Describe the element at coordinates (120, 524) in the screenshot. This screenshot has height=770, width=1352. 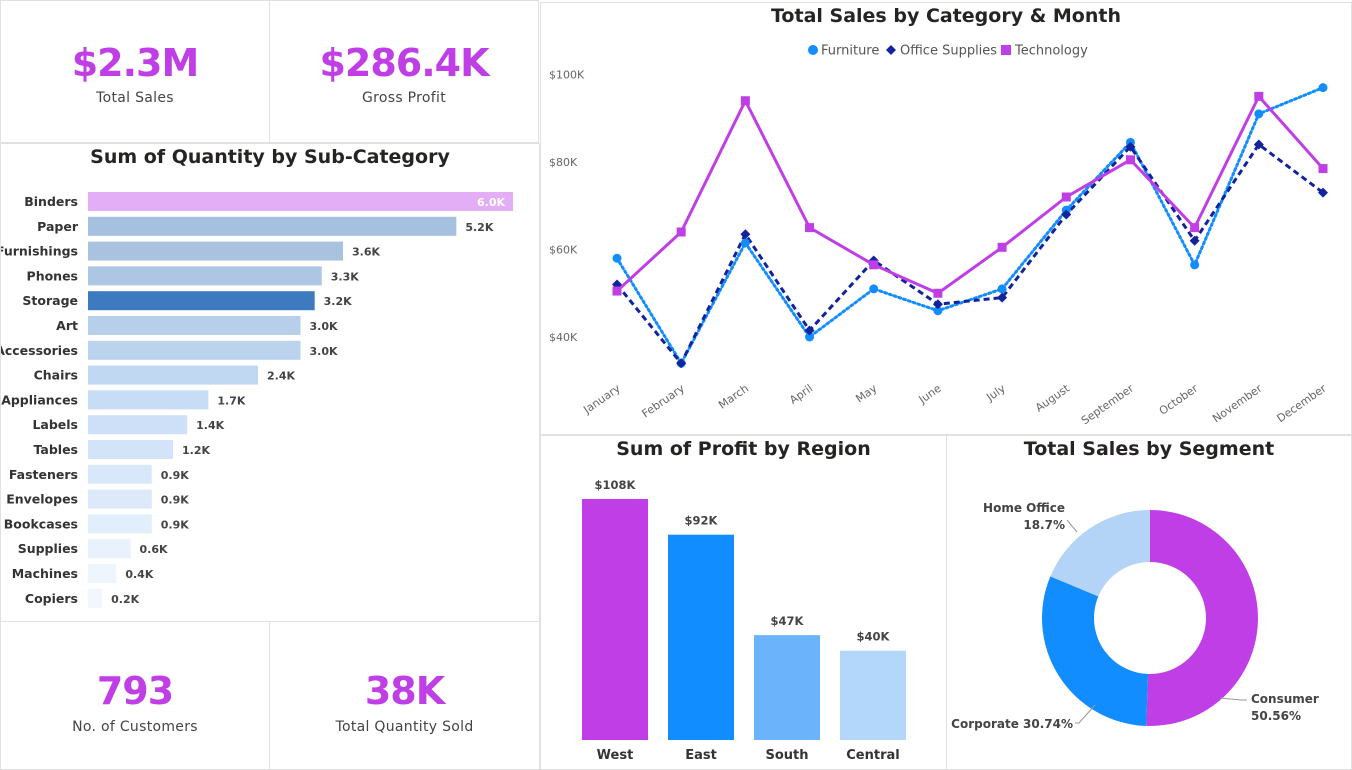
I see `subcategory-bar-bookcases` at that location.